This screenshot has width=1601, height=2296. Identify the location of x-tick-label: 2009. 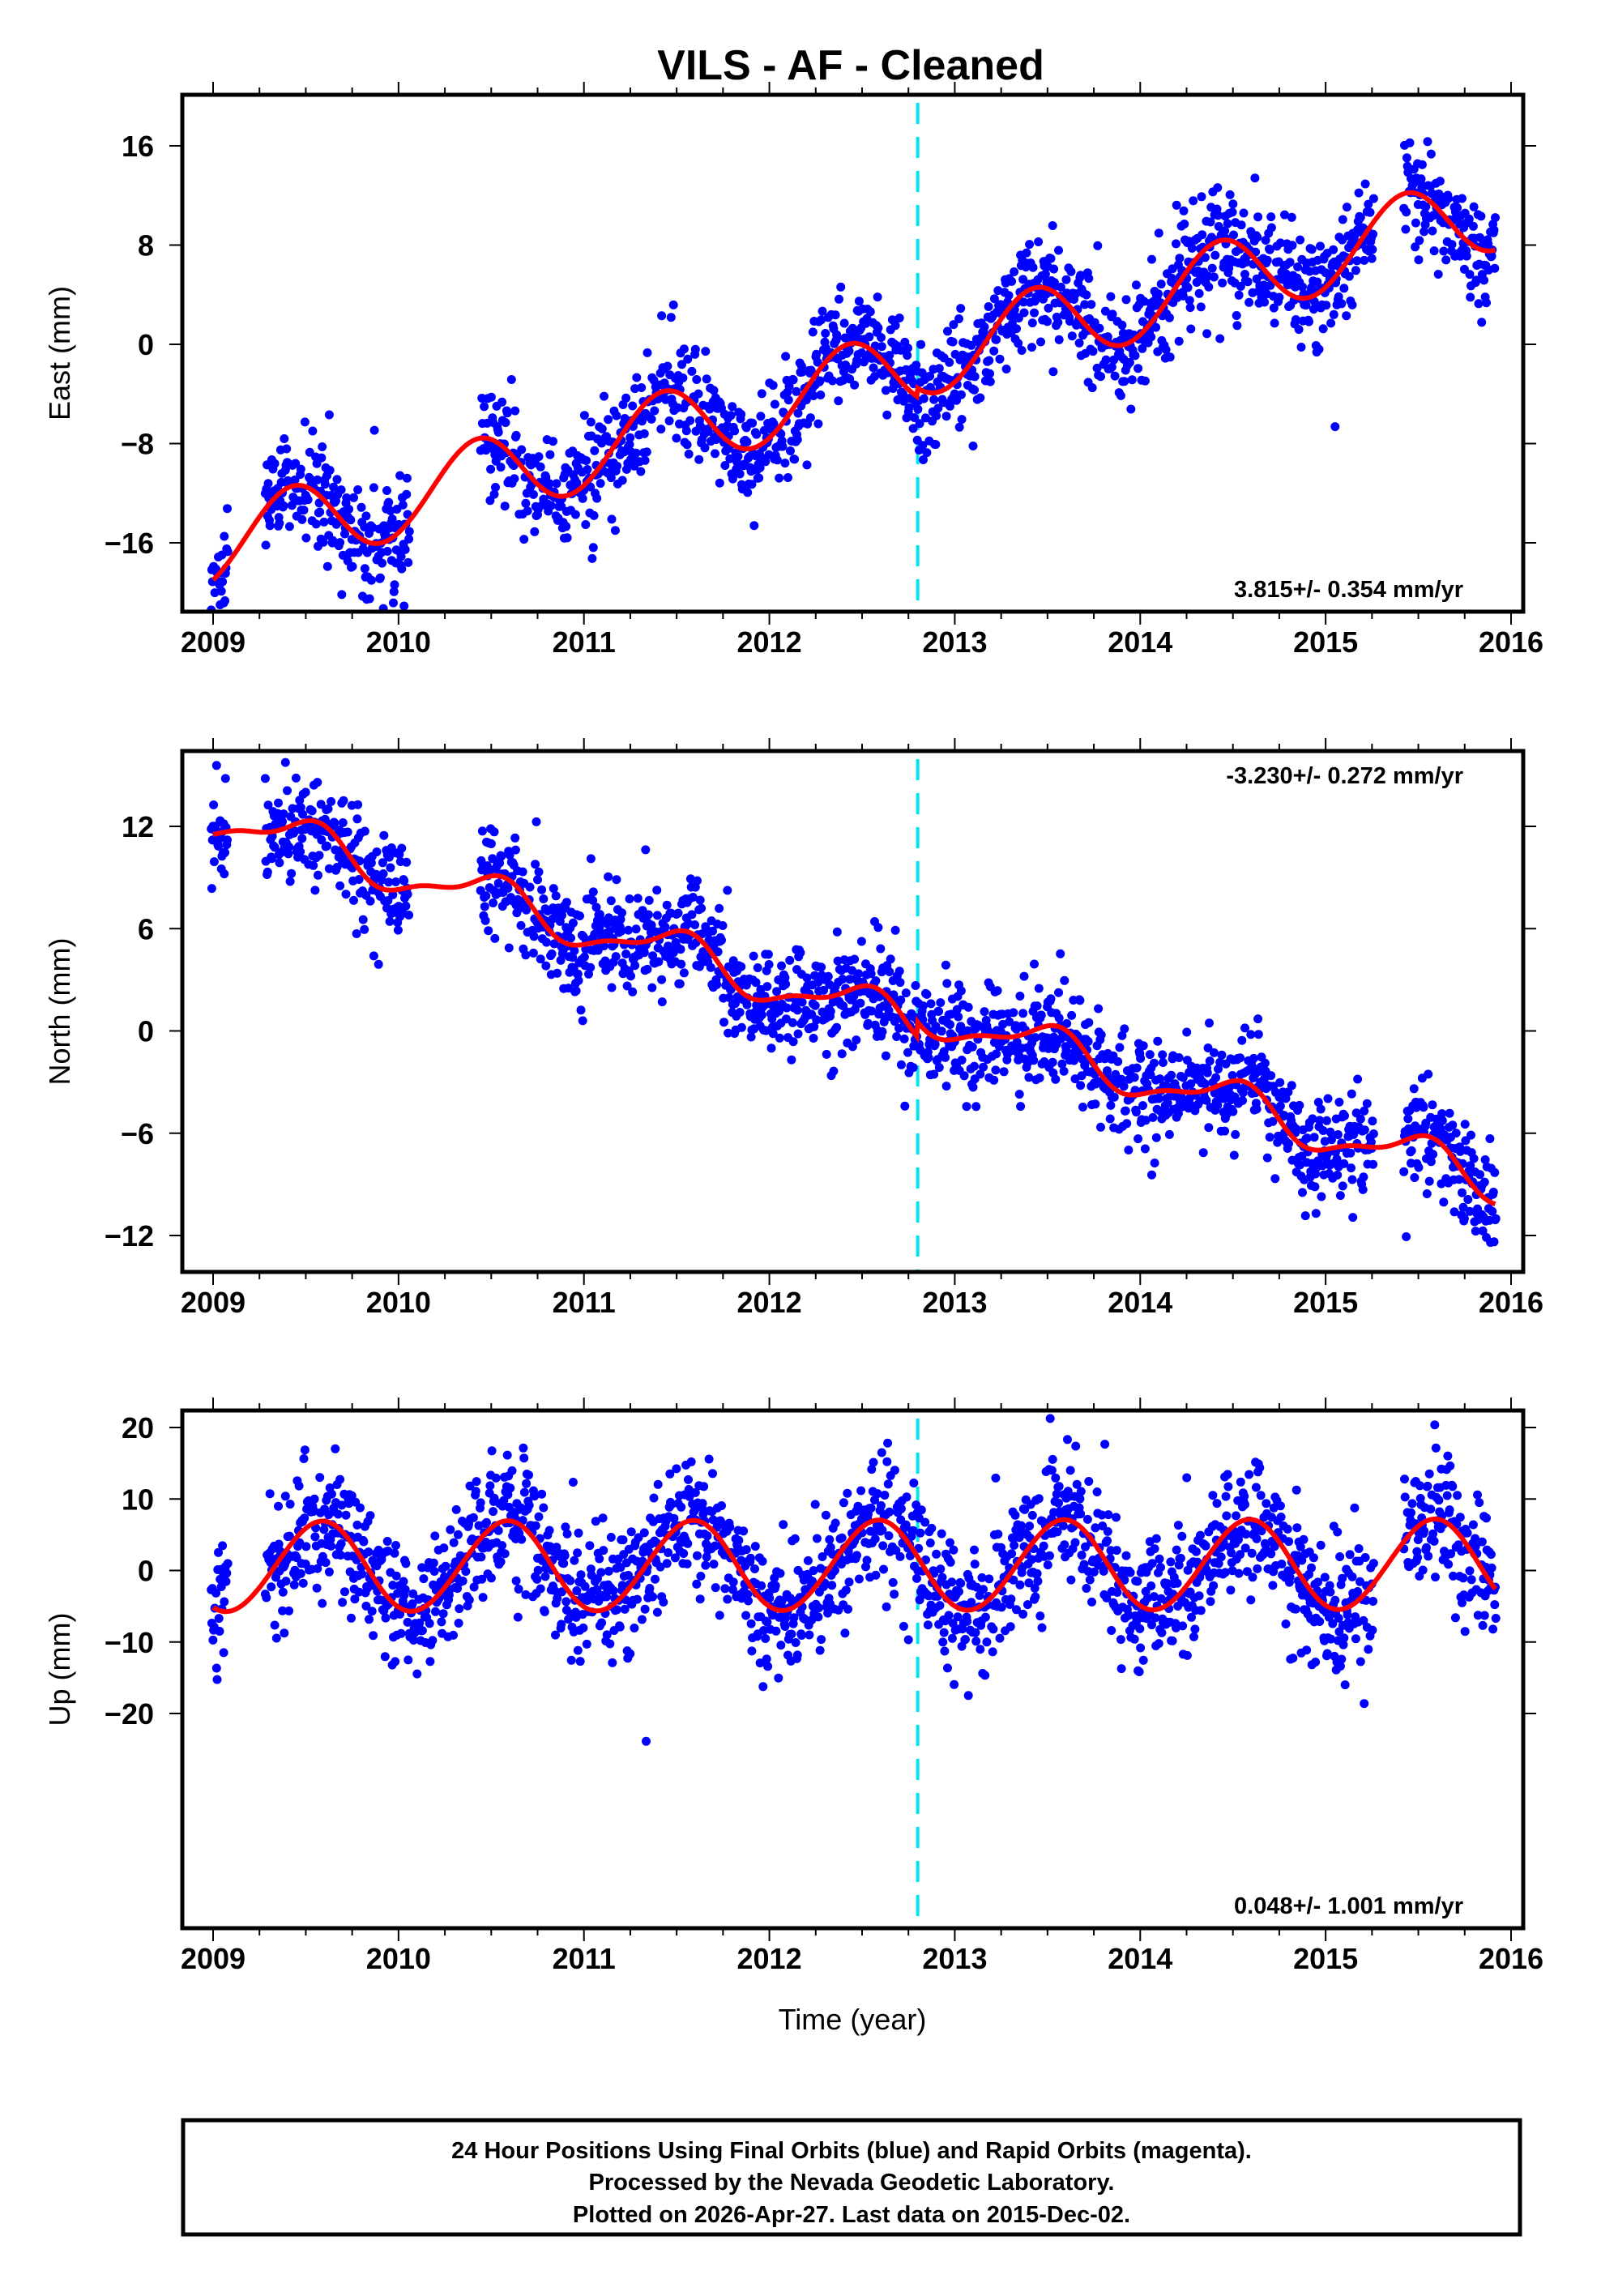
(213, 1303).